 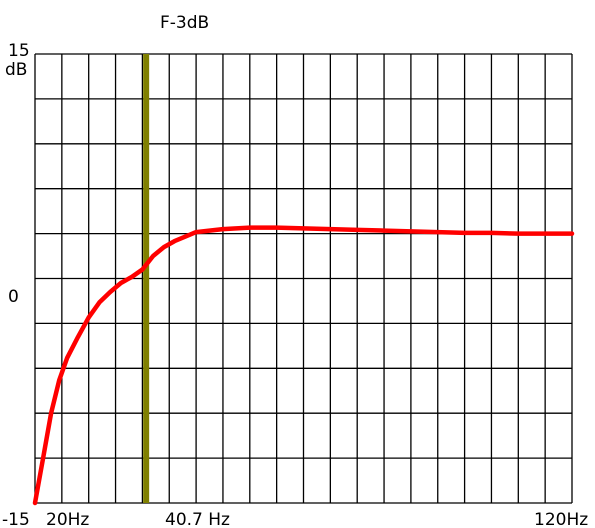 What do you see at coordinates (197, 519) in the screenshot?
I see `x-marker-tick-label: 40.7 Hz` at bounding box center [197, 519].